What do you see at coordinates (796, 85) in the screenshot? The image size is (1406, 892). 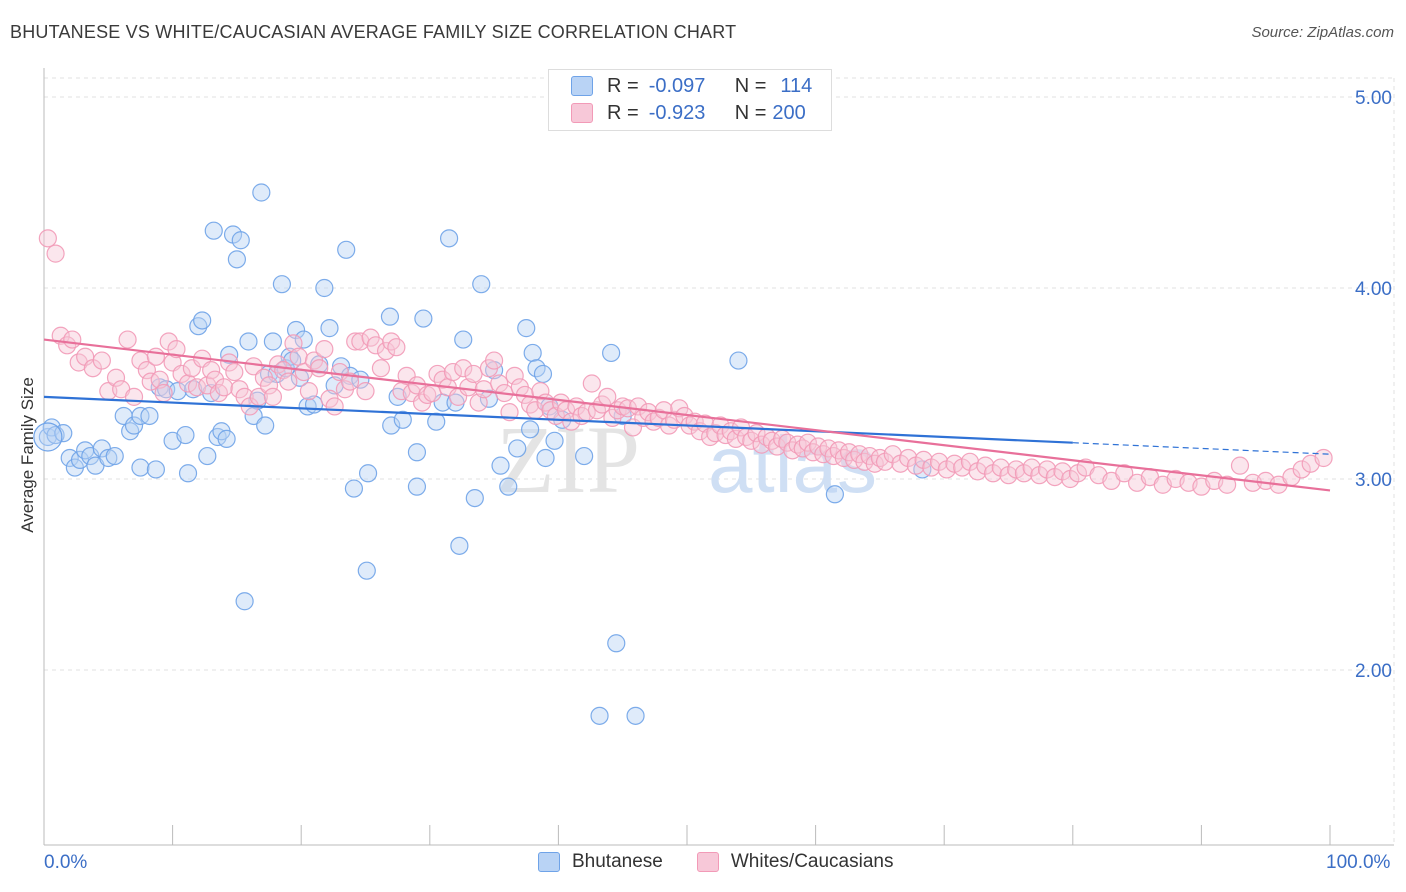 I see `n-value: 114` at bounding box center [796, 85].